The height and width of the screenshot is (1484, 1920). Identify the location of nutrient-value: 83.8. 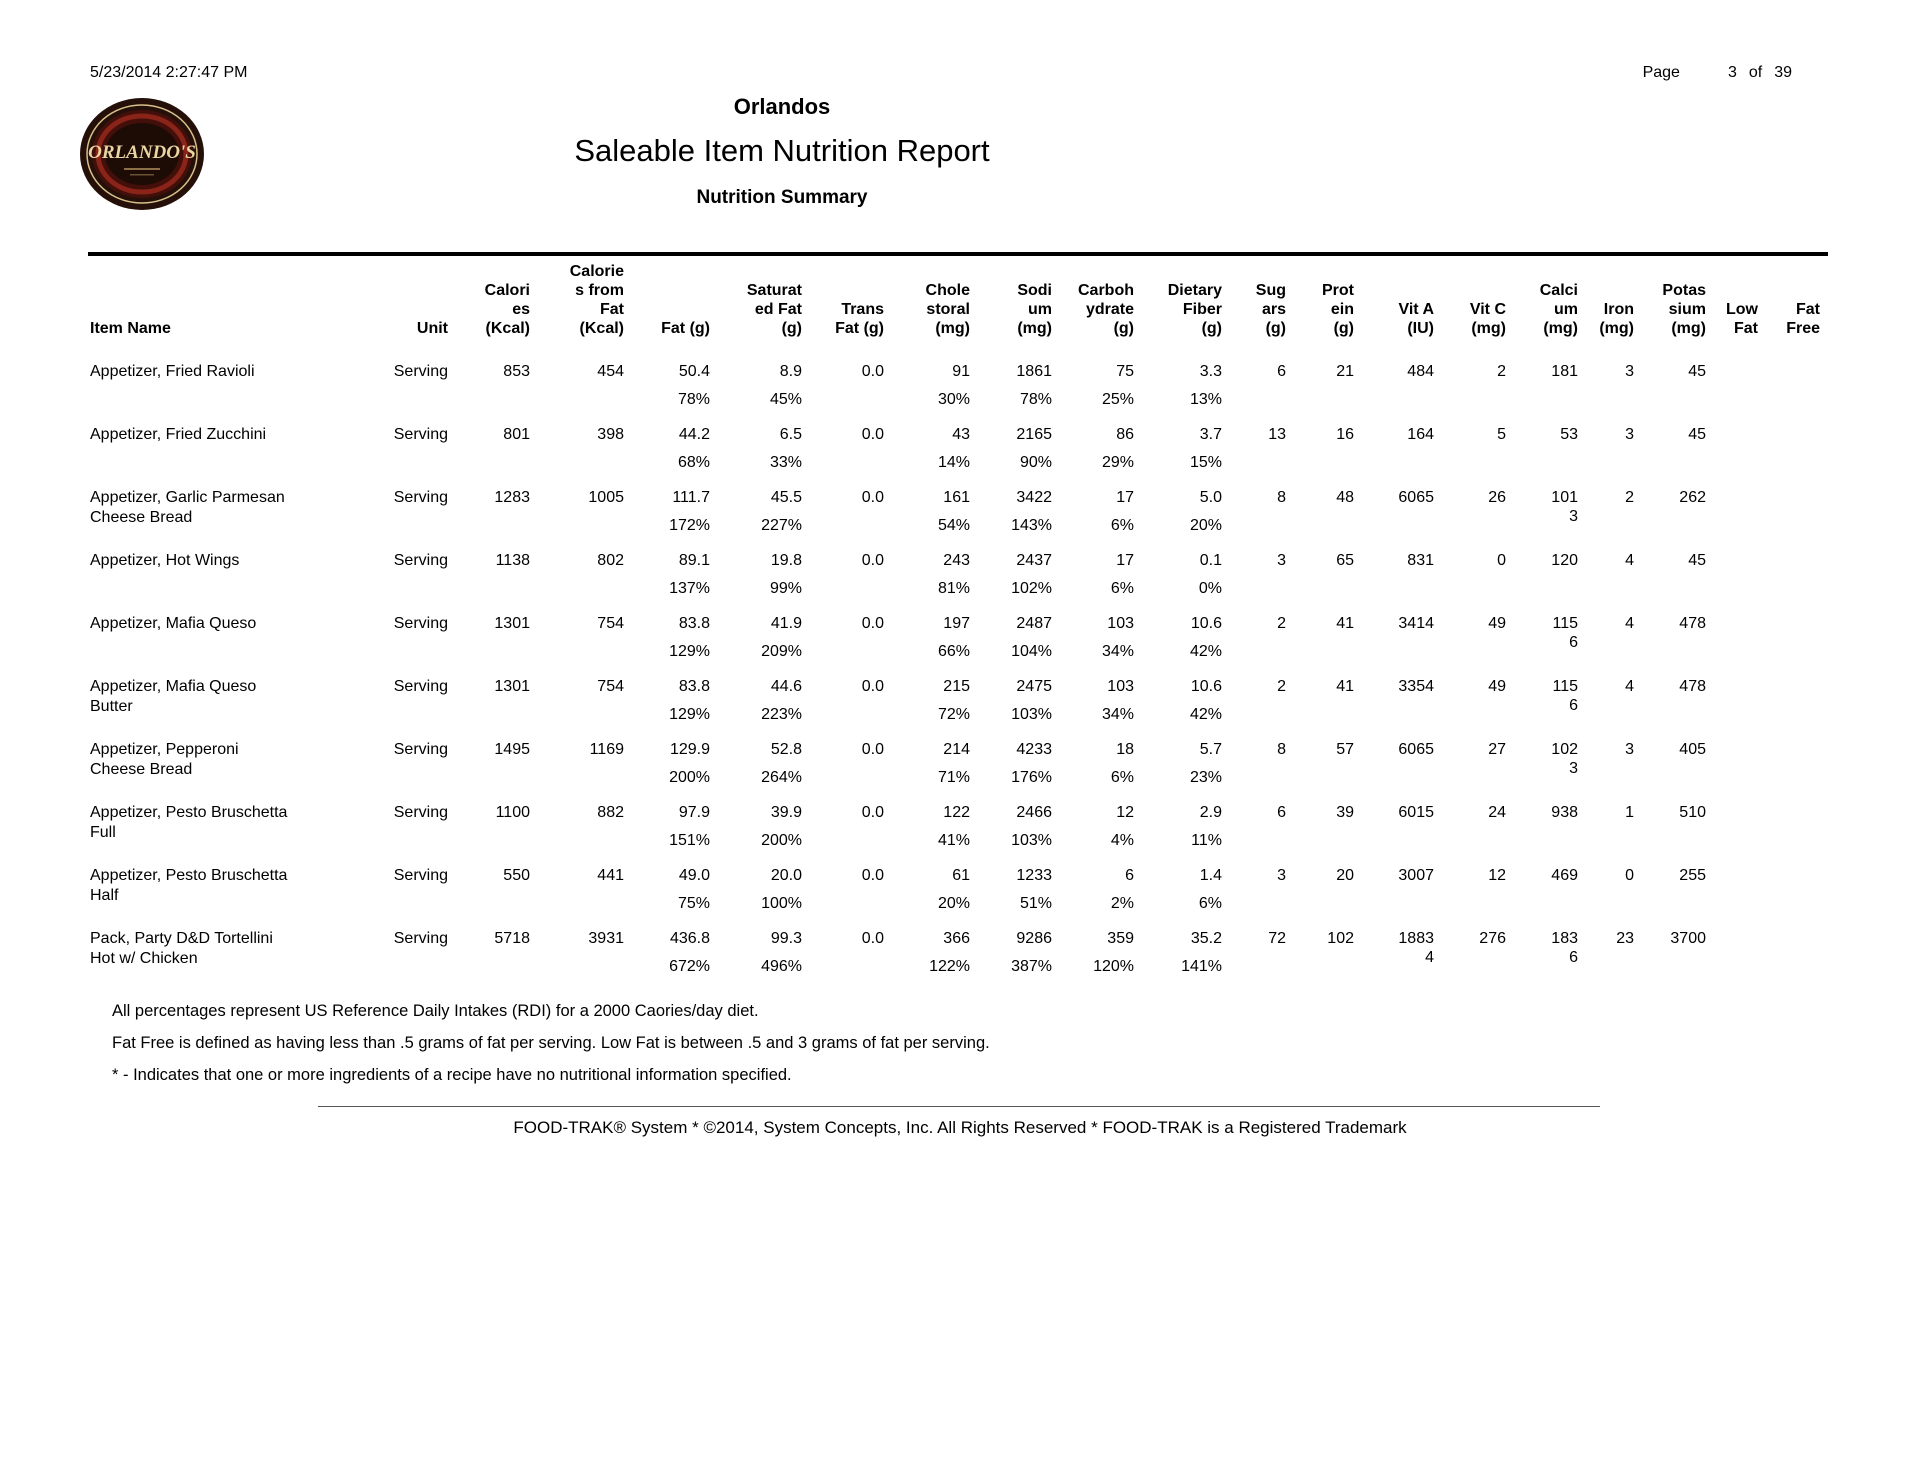
(694, 686).